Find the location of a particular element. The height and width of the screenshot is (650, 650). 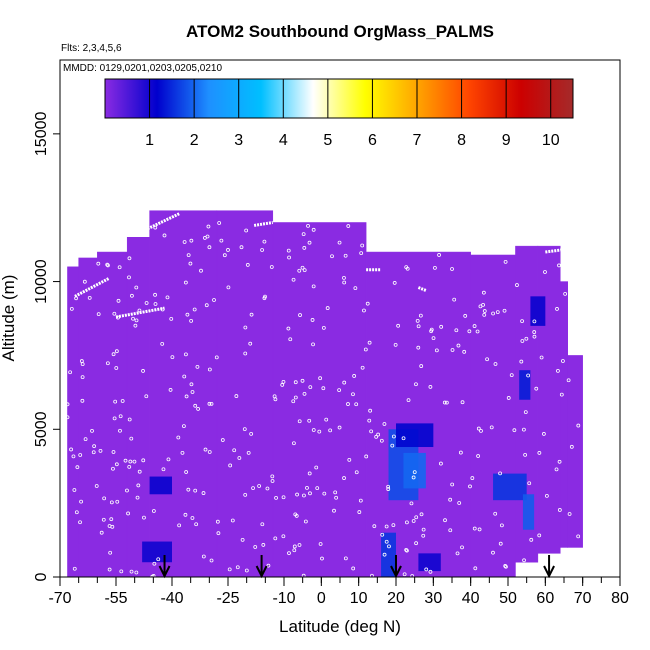

colorbar-tick-label: 5 is located at coordinates (327, 140).